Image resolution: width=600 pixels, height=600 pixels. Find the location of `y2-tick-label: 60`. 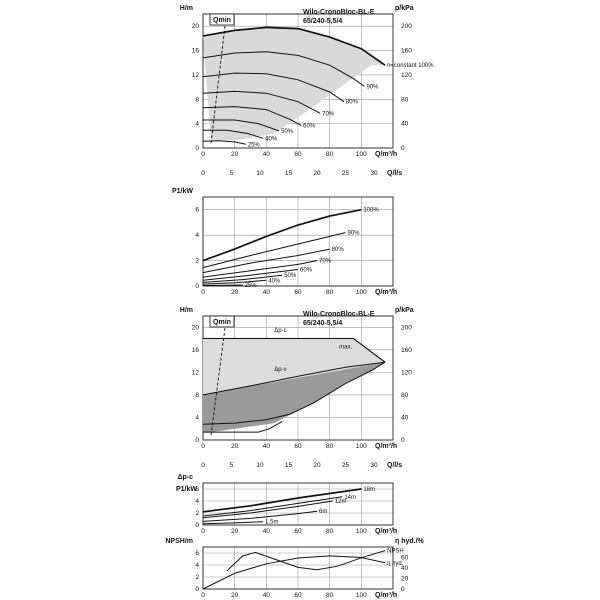

y2-tick-label: 60 is located at coordinates (405, 558).